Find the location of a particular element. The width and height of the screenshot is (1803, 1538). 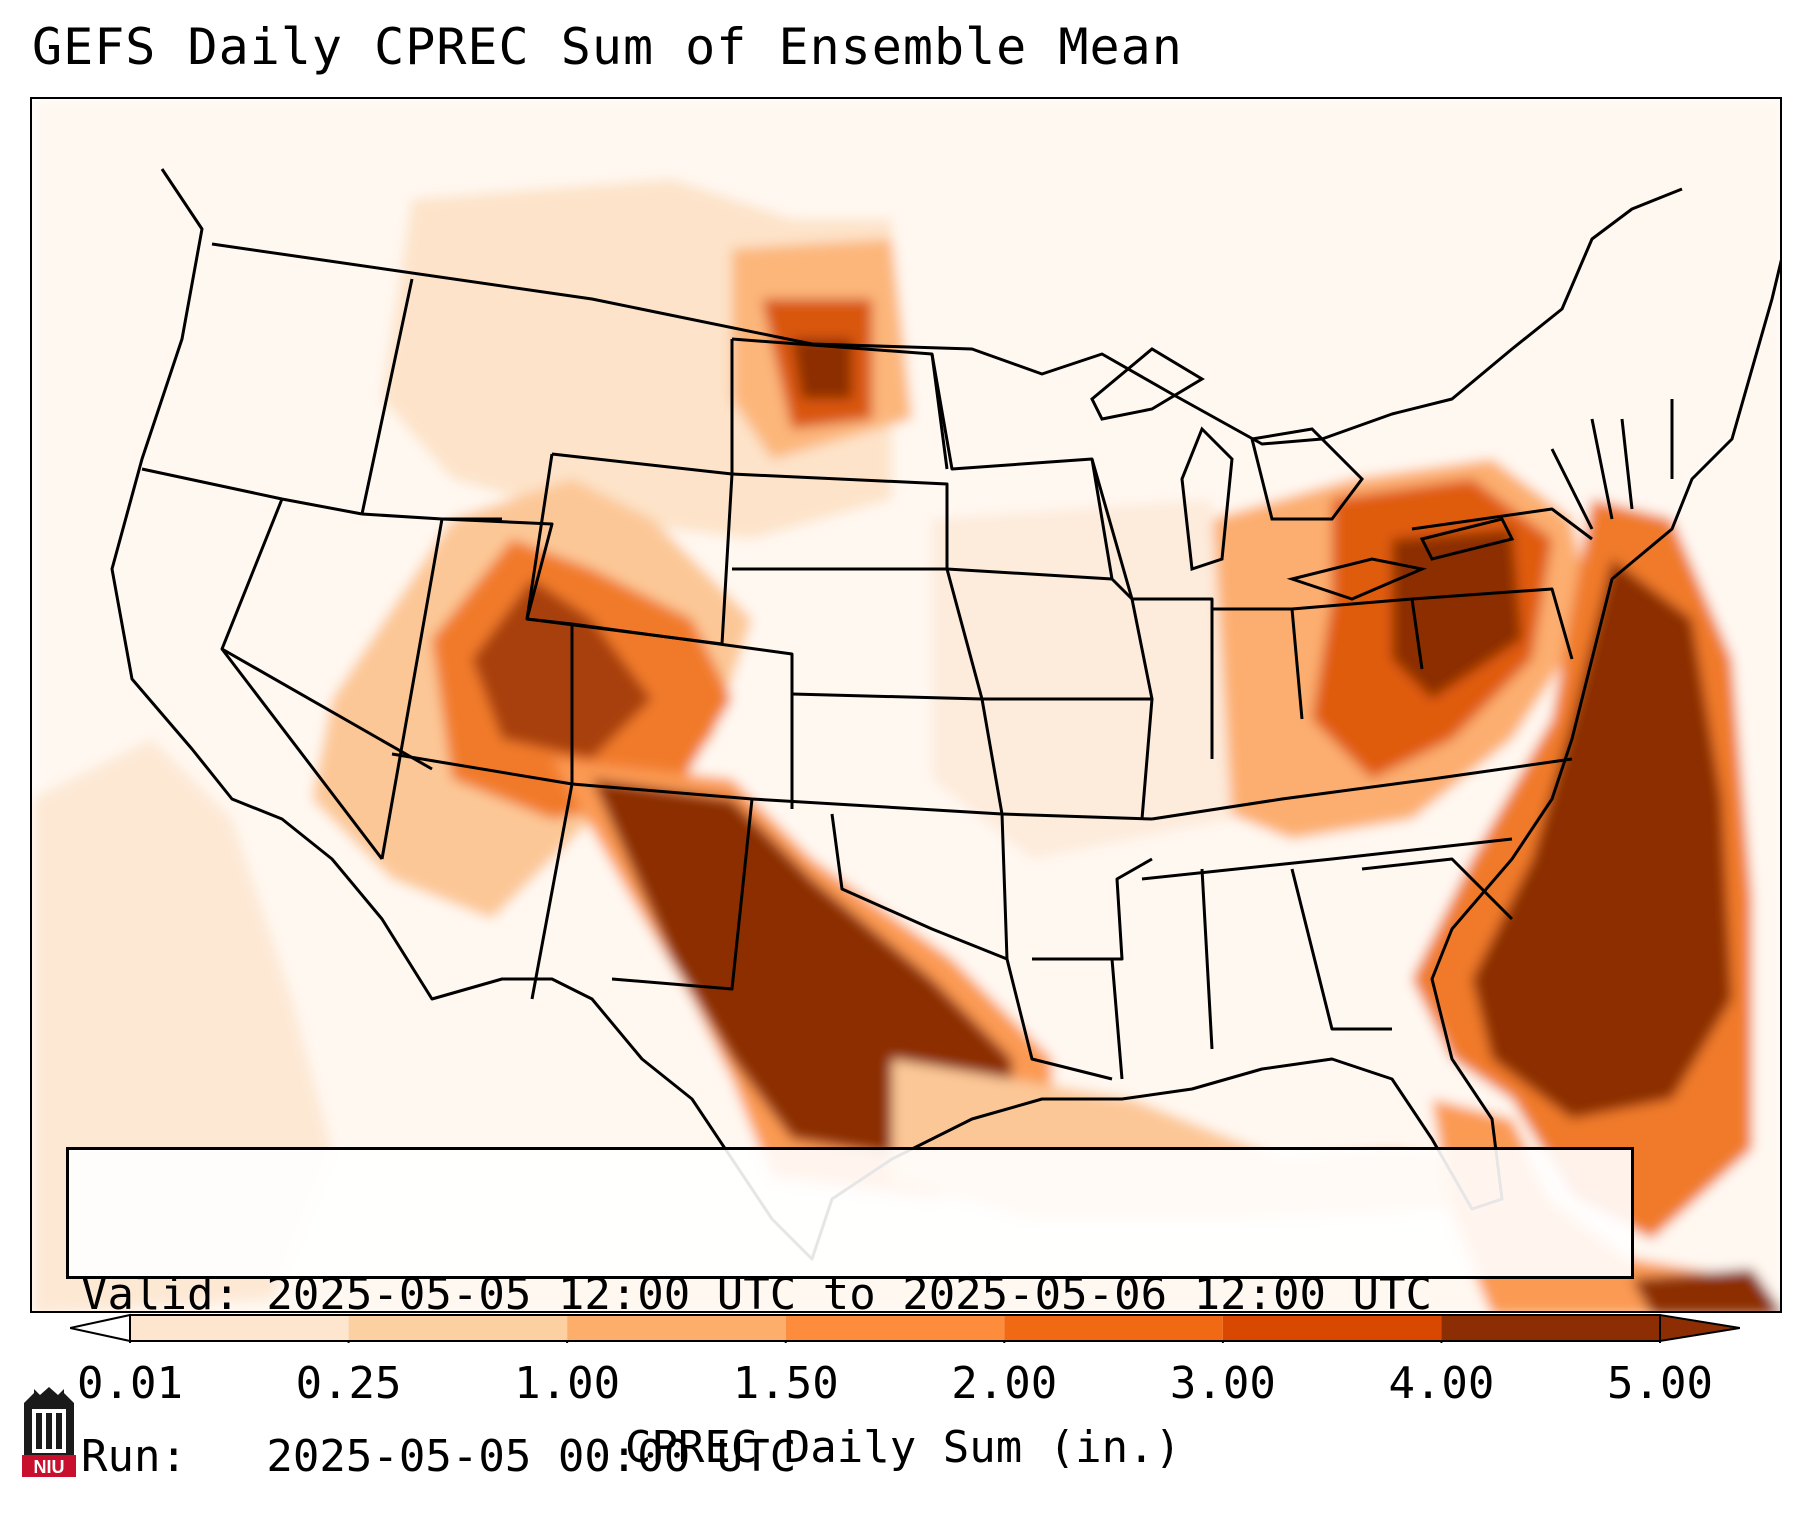

colorbar-tick-label: 2.00 is located at coordinates (1004, 1383).